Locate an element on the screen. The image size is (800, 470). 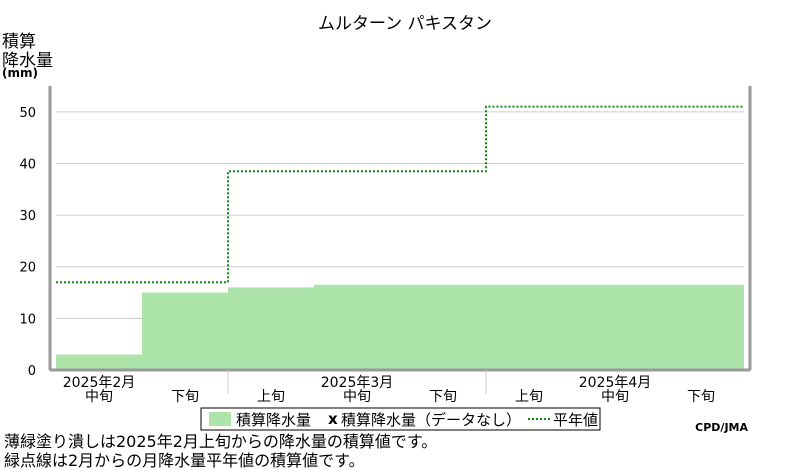
y-tick-20: 20 is located at coordinates (27, 268).